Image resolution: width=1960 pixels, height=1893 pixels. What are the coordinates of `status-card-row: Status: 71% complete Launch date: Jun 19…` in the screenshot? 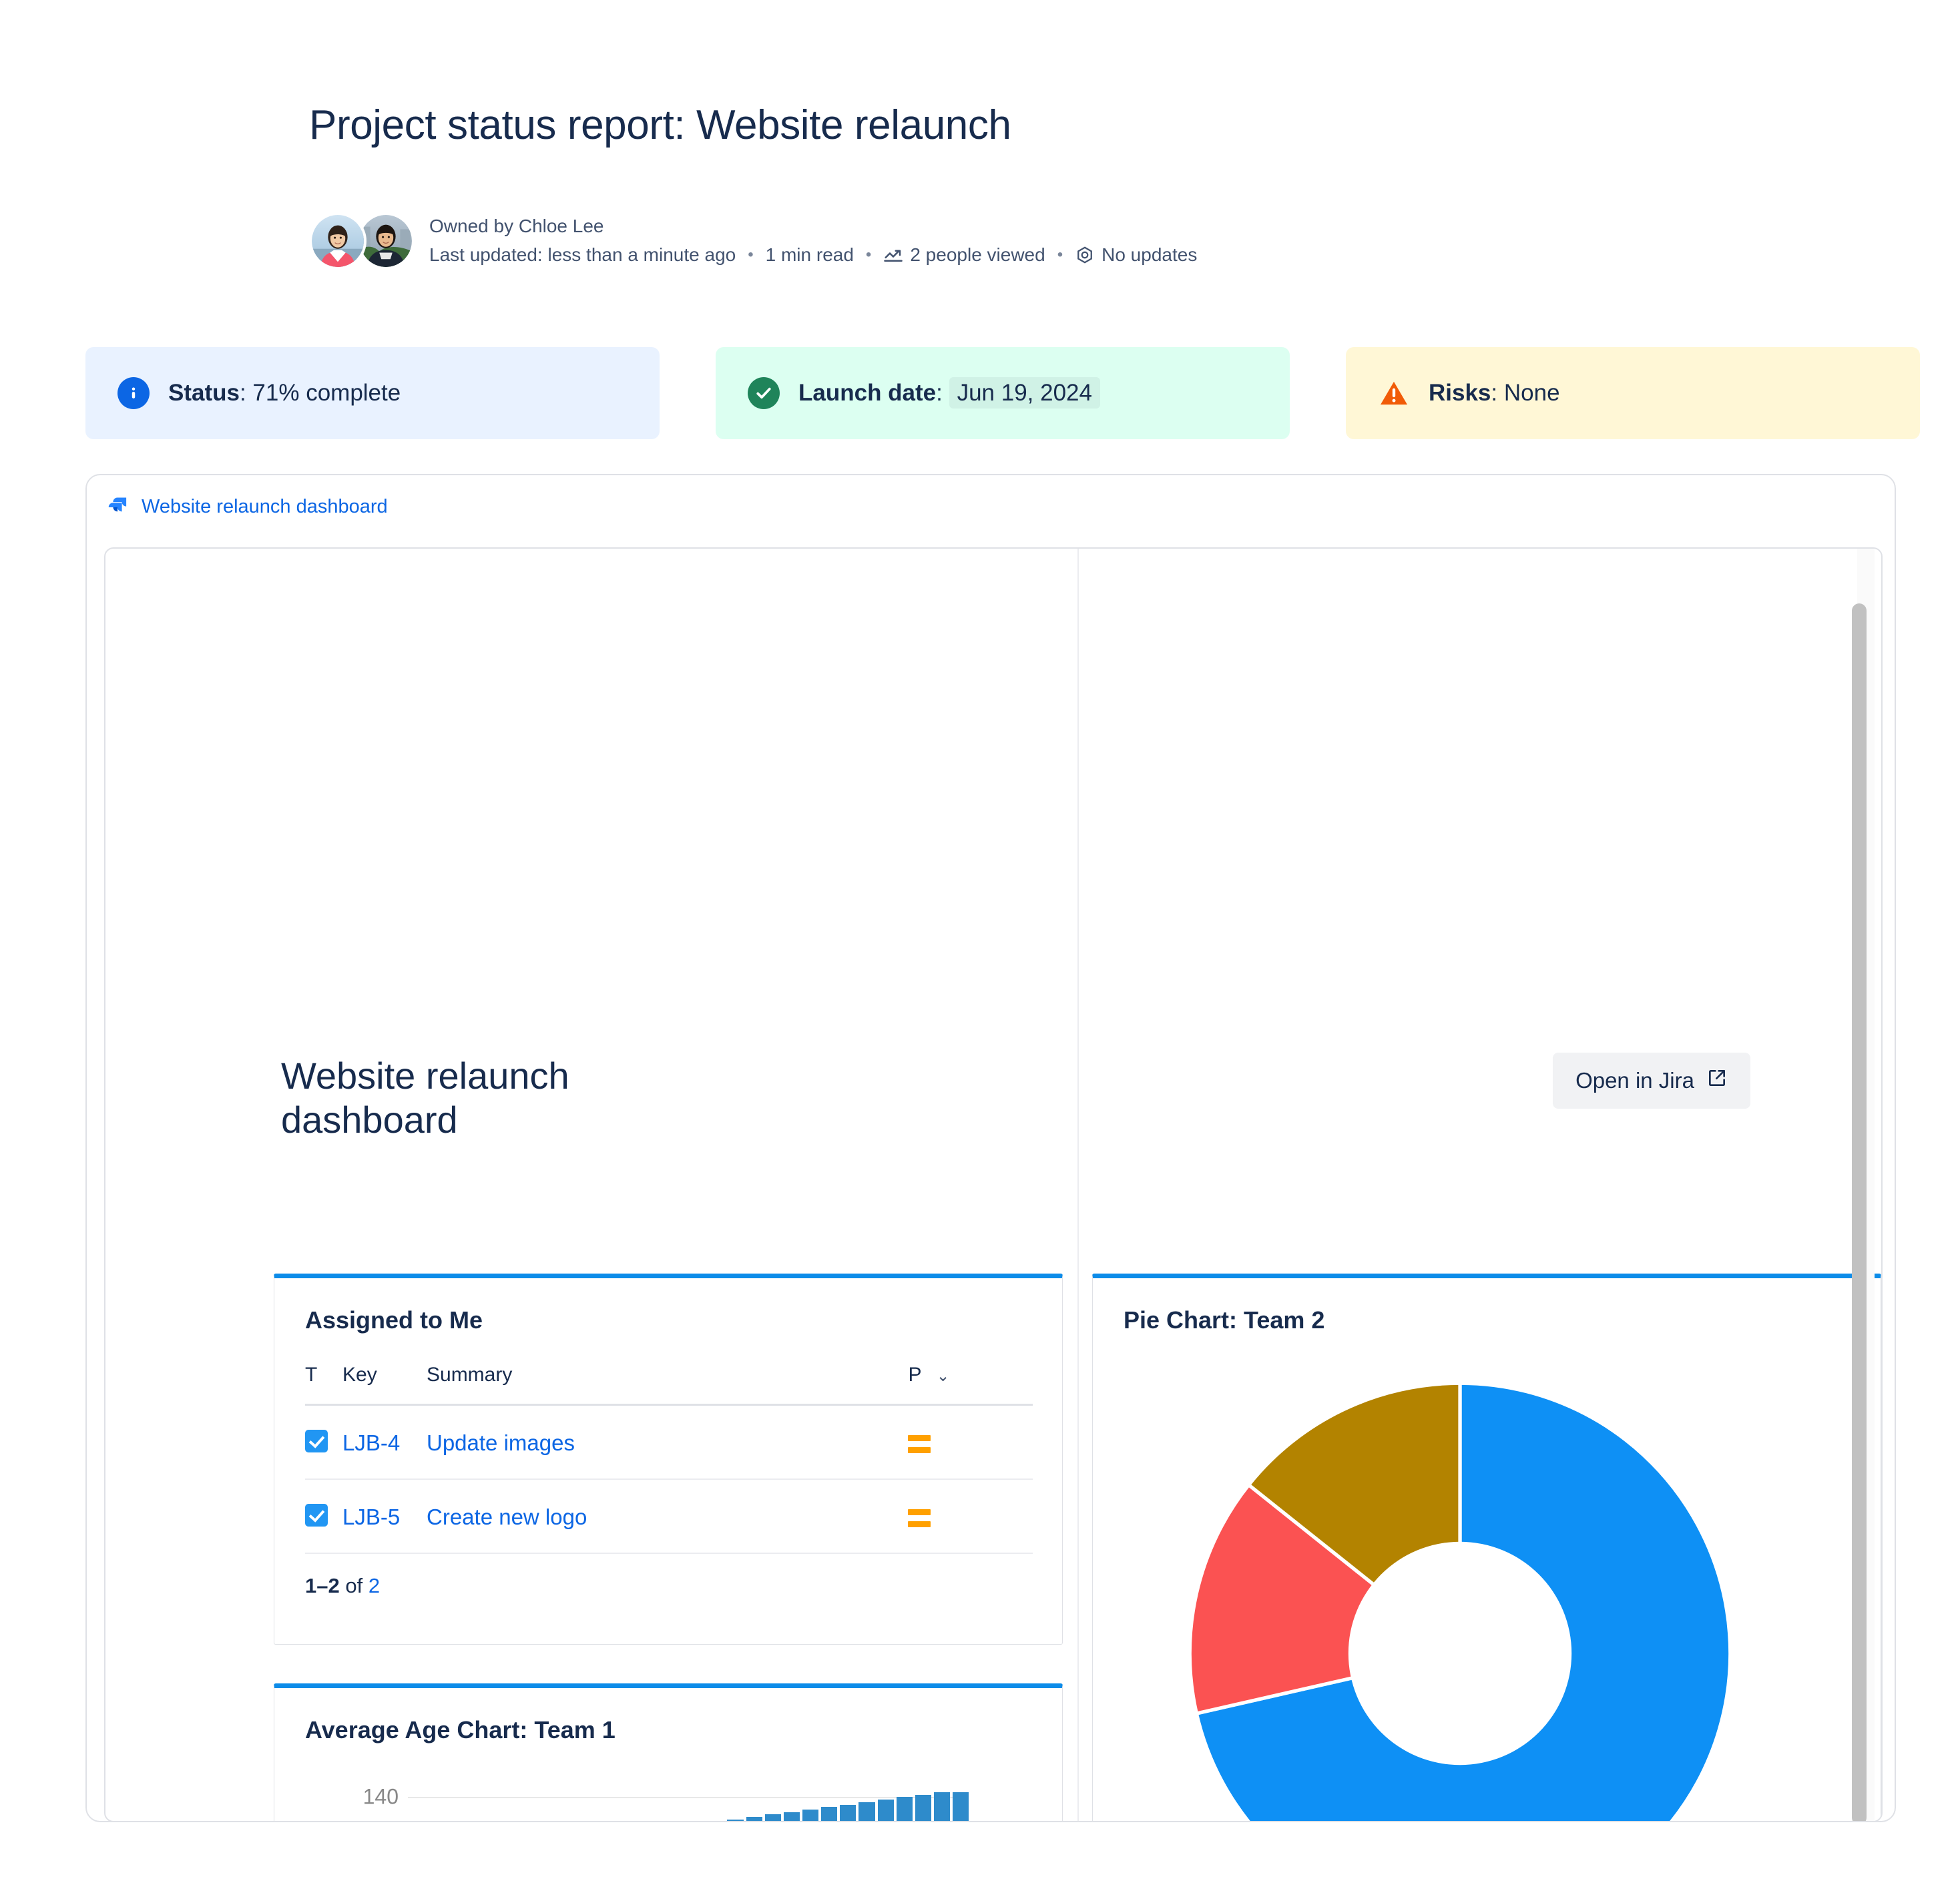 It's located at (1002, 393).